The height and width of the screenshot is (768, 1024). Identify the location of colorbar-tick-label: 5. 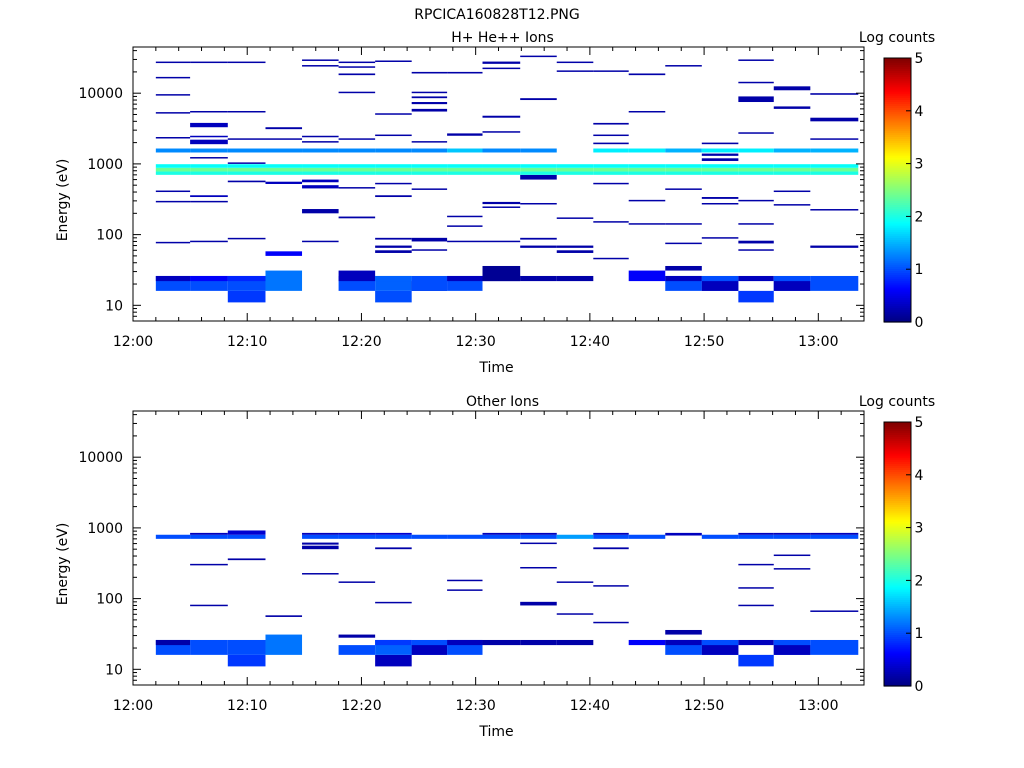
(919, 59).